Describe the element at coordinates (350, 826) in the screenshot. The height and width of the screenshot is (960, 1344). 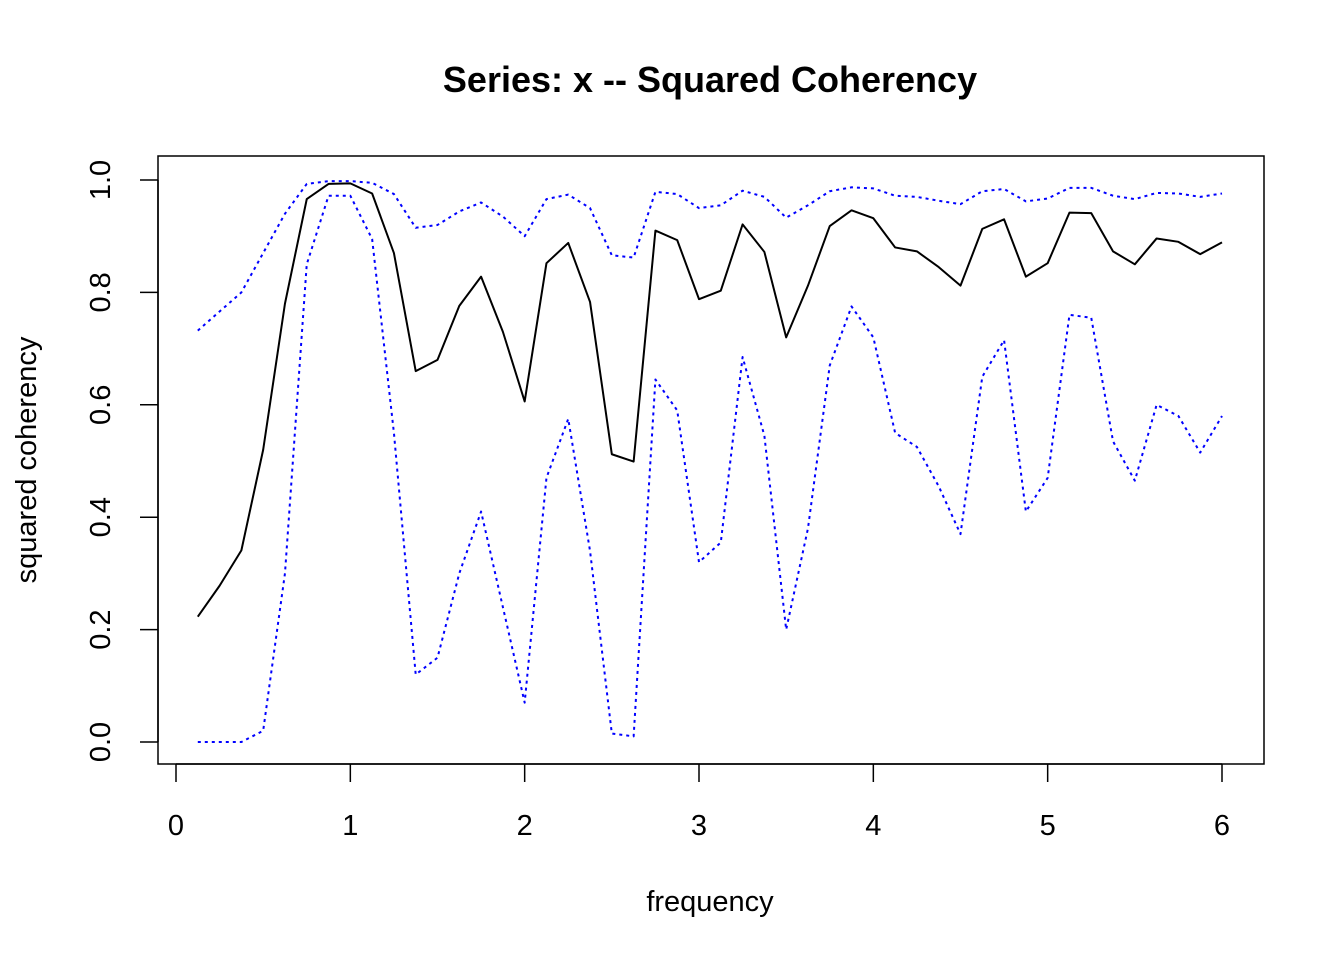
I see `x-tick-label: 1` at that location.